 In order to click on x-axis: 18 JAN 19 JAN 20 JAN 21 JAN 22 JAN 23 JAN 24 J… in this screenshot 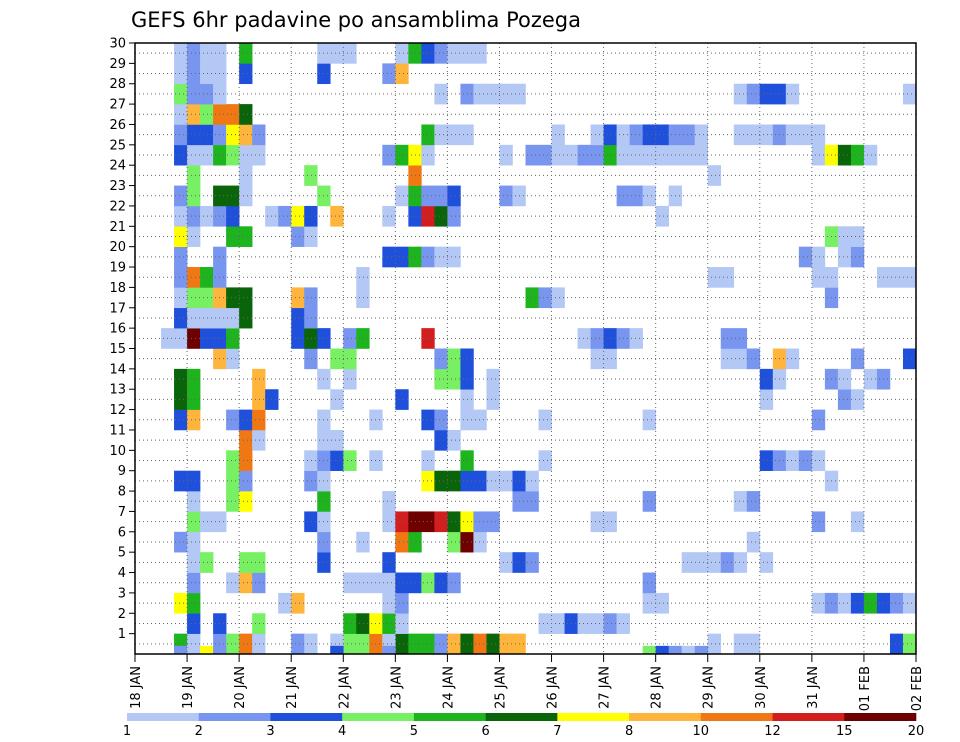, I will do `click(527, 682)`.